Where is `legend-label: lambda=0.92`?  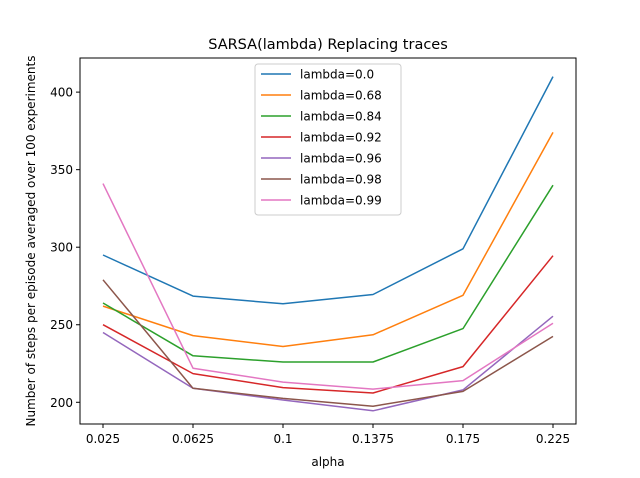
legend-label: lambda=0.92 is located at coordinates (341, 138).